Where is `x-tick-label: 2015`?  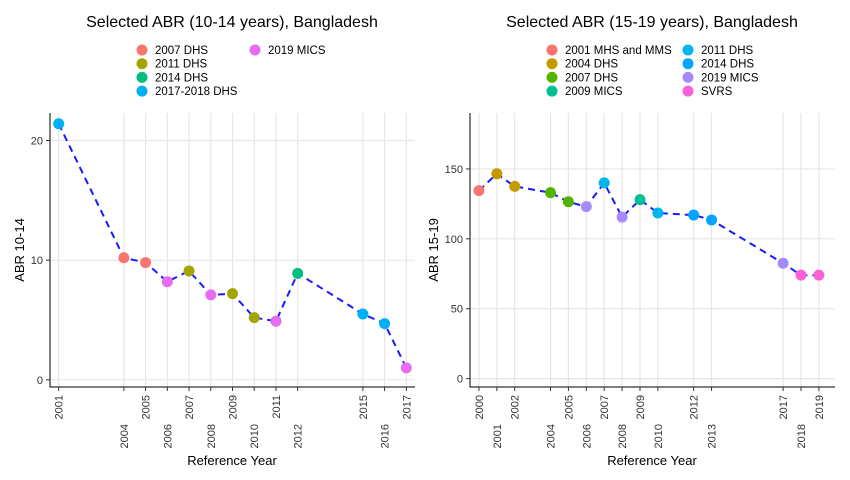
x-tick-label: 2015 is located at coordinates (364, 407).